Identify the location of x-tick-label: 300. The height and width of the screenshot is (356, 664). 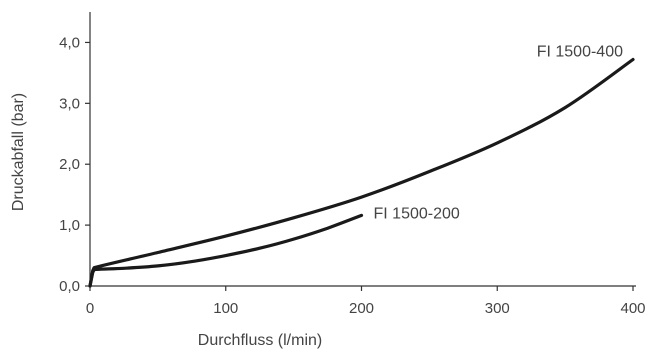
(497, 308).